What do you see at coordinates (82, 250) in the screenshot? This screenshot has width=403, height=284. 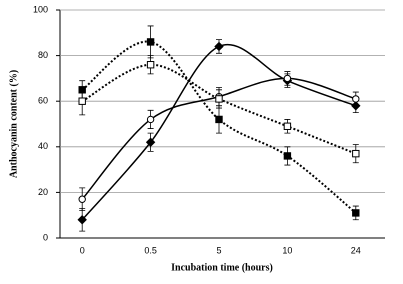 I see `x-tick-label: 0` at bounding box center [82, 250].